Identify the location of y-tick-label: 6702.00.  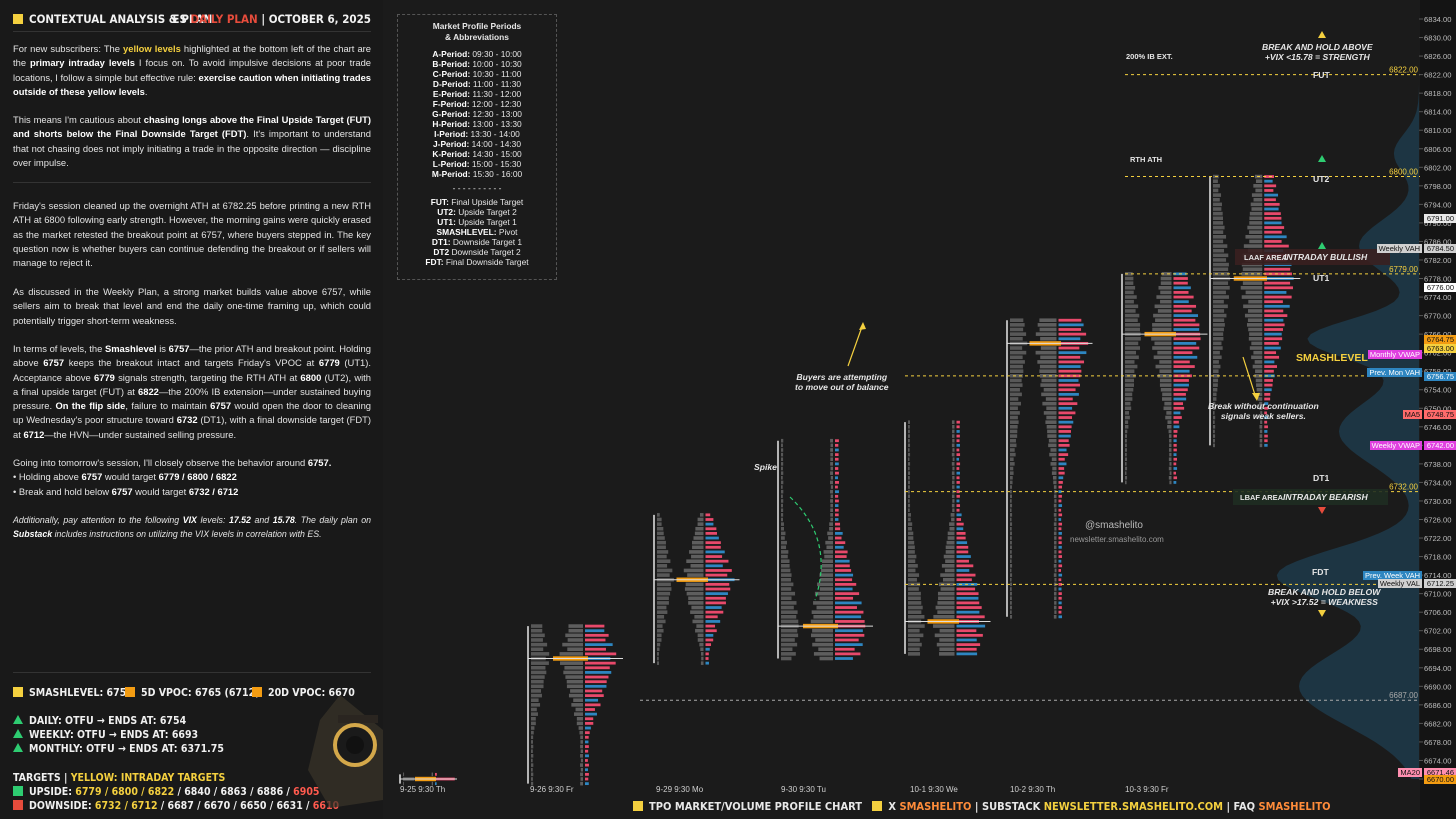
(1437, 631).